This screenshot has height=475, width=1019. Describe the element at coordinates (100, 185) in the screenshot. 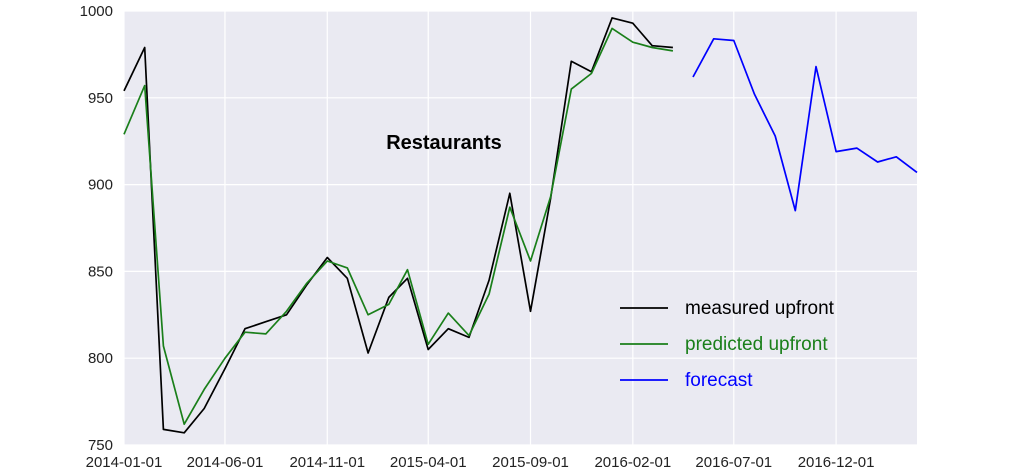

I see `y-tick-label: 900` at that location.